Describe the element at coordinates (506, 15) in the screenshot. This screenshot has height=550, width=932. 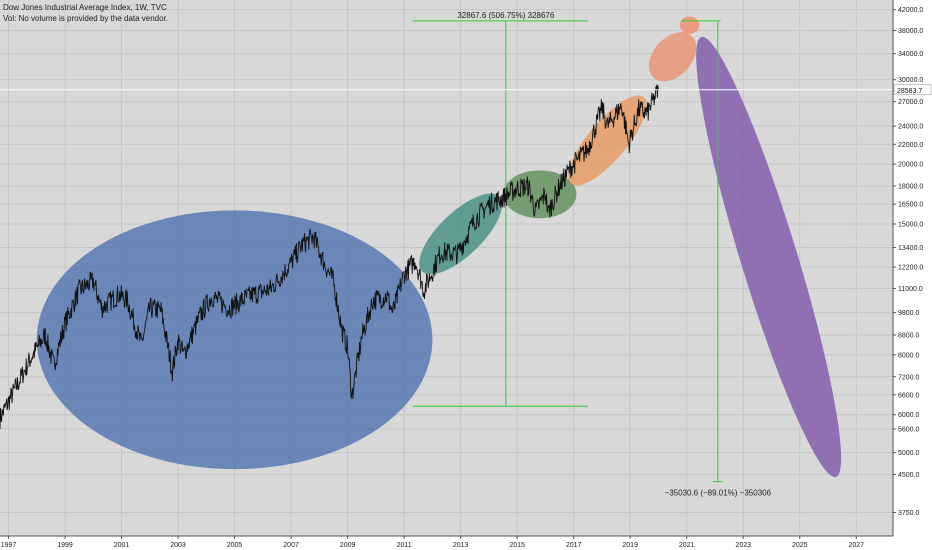
I see `measure-up-label: 32867.6 (506.75%) 328676` at that location.